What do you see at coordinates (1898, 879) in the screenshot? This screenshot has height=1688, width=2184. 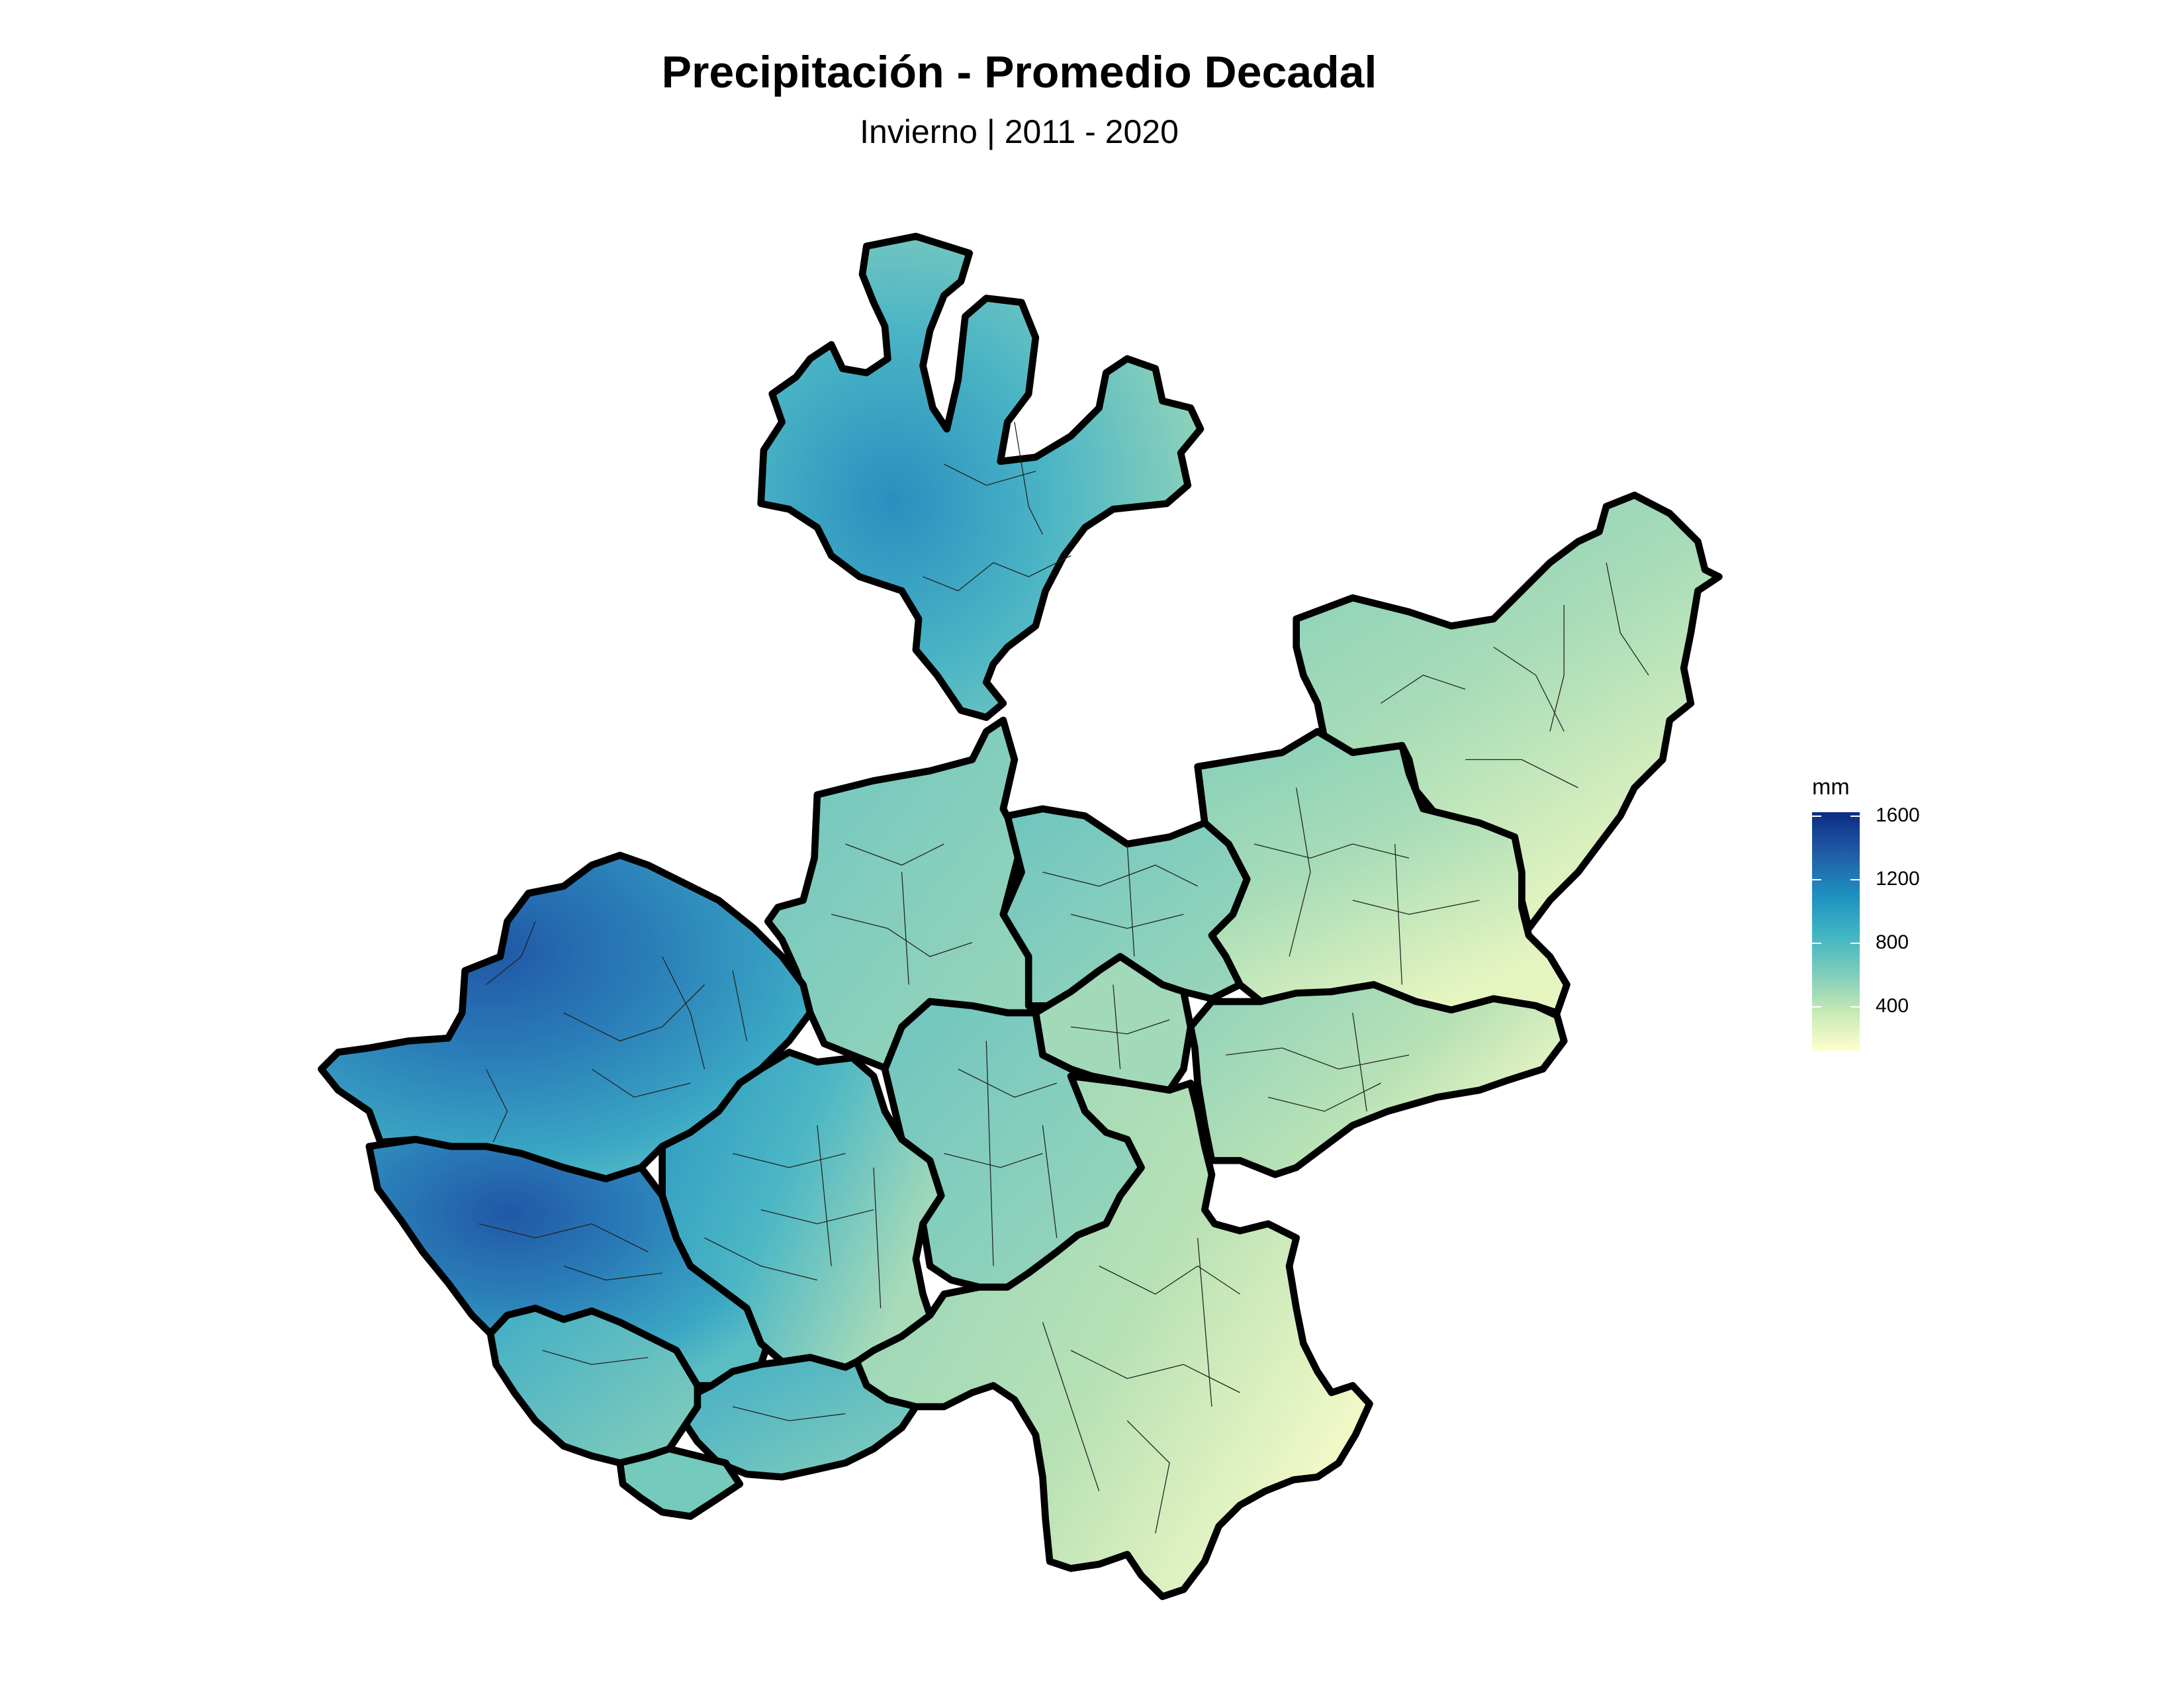 I see `legend-tick-1200: 1200` at bounding box center [1898, 879].